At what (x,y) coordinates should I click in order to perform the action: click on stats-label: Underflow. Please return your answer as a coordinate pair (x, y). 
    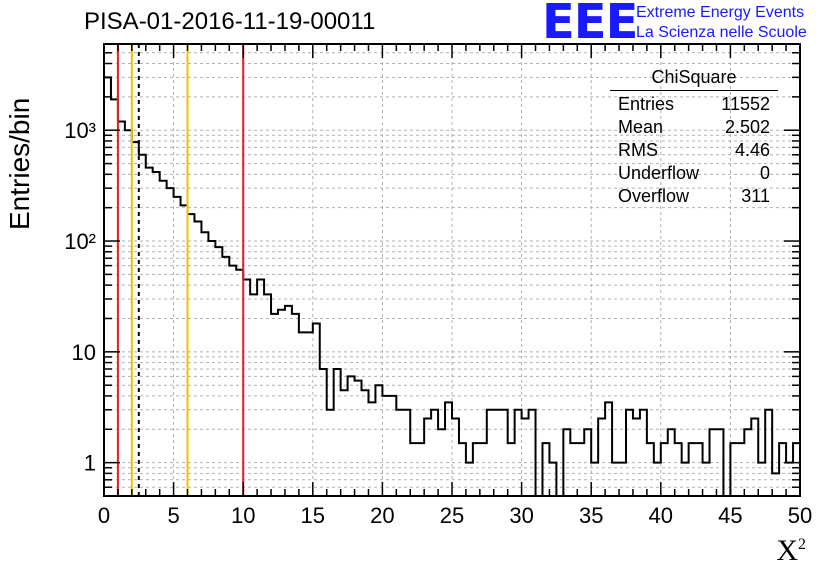
    Looking at the image, I should click on (659, 173).